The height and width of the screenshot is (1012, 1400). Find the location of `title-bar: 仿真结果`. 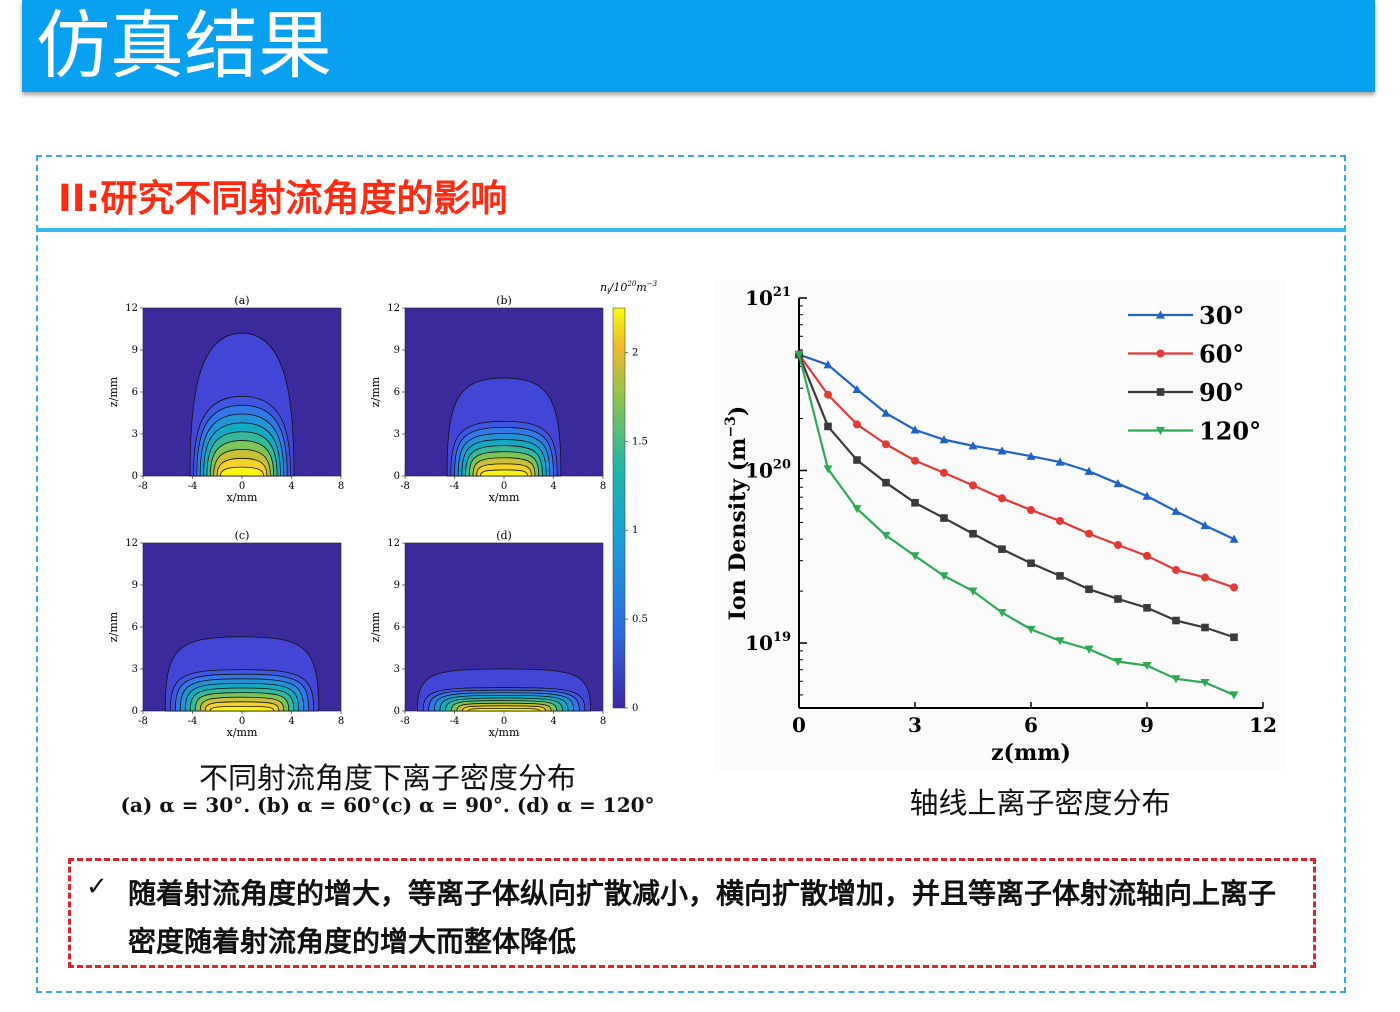

title-bar: 仿真结果 is located at coordinates (698, 46).